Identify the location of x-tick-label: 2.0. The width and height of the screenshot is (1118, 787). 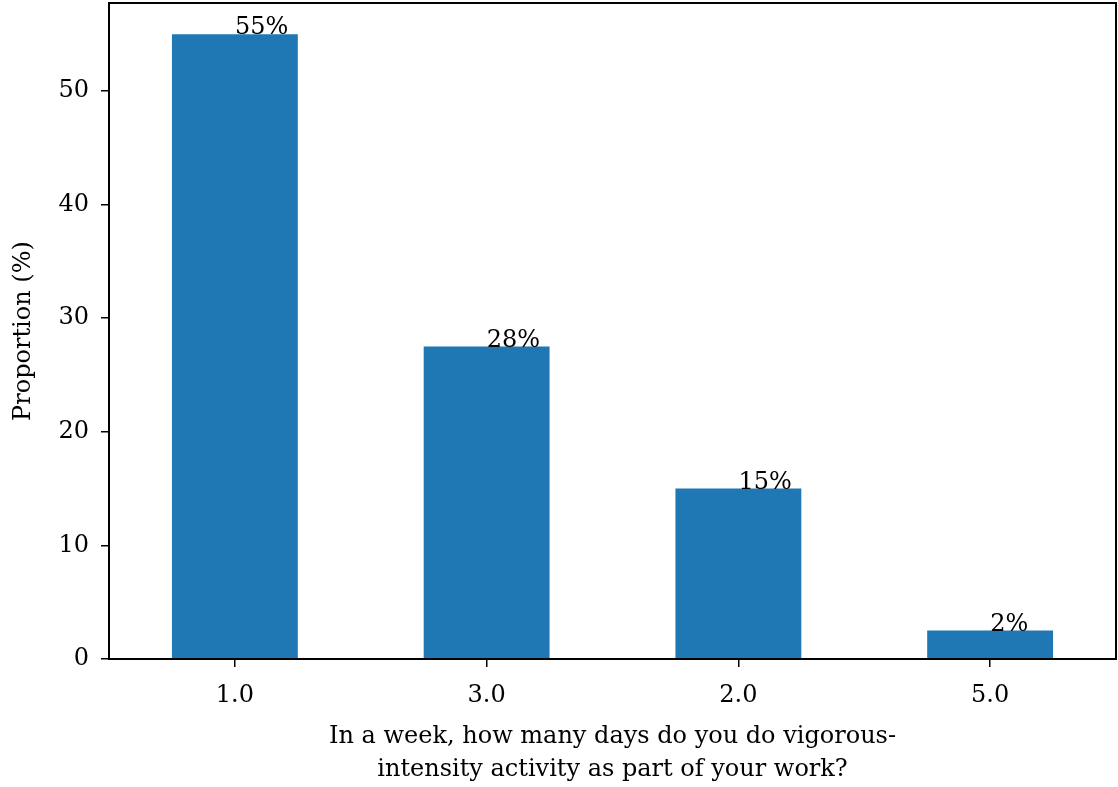
(738, 693).